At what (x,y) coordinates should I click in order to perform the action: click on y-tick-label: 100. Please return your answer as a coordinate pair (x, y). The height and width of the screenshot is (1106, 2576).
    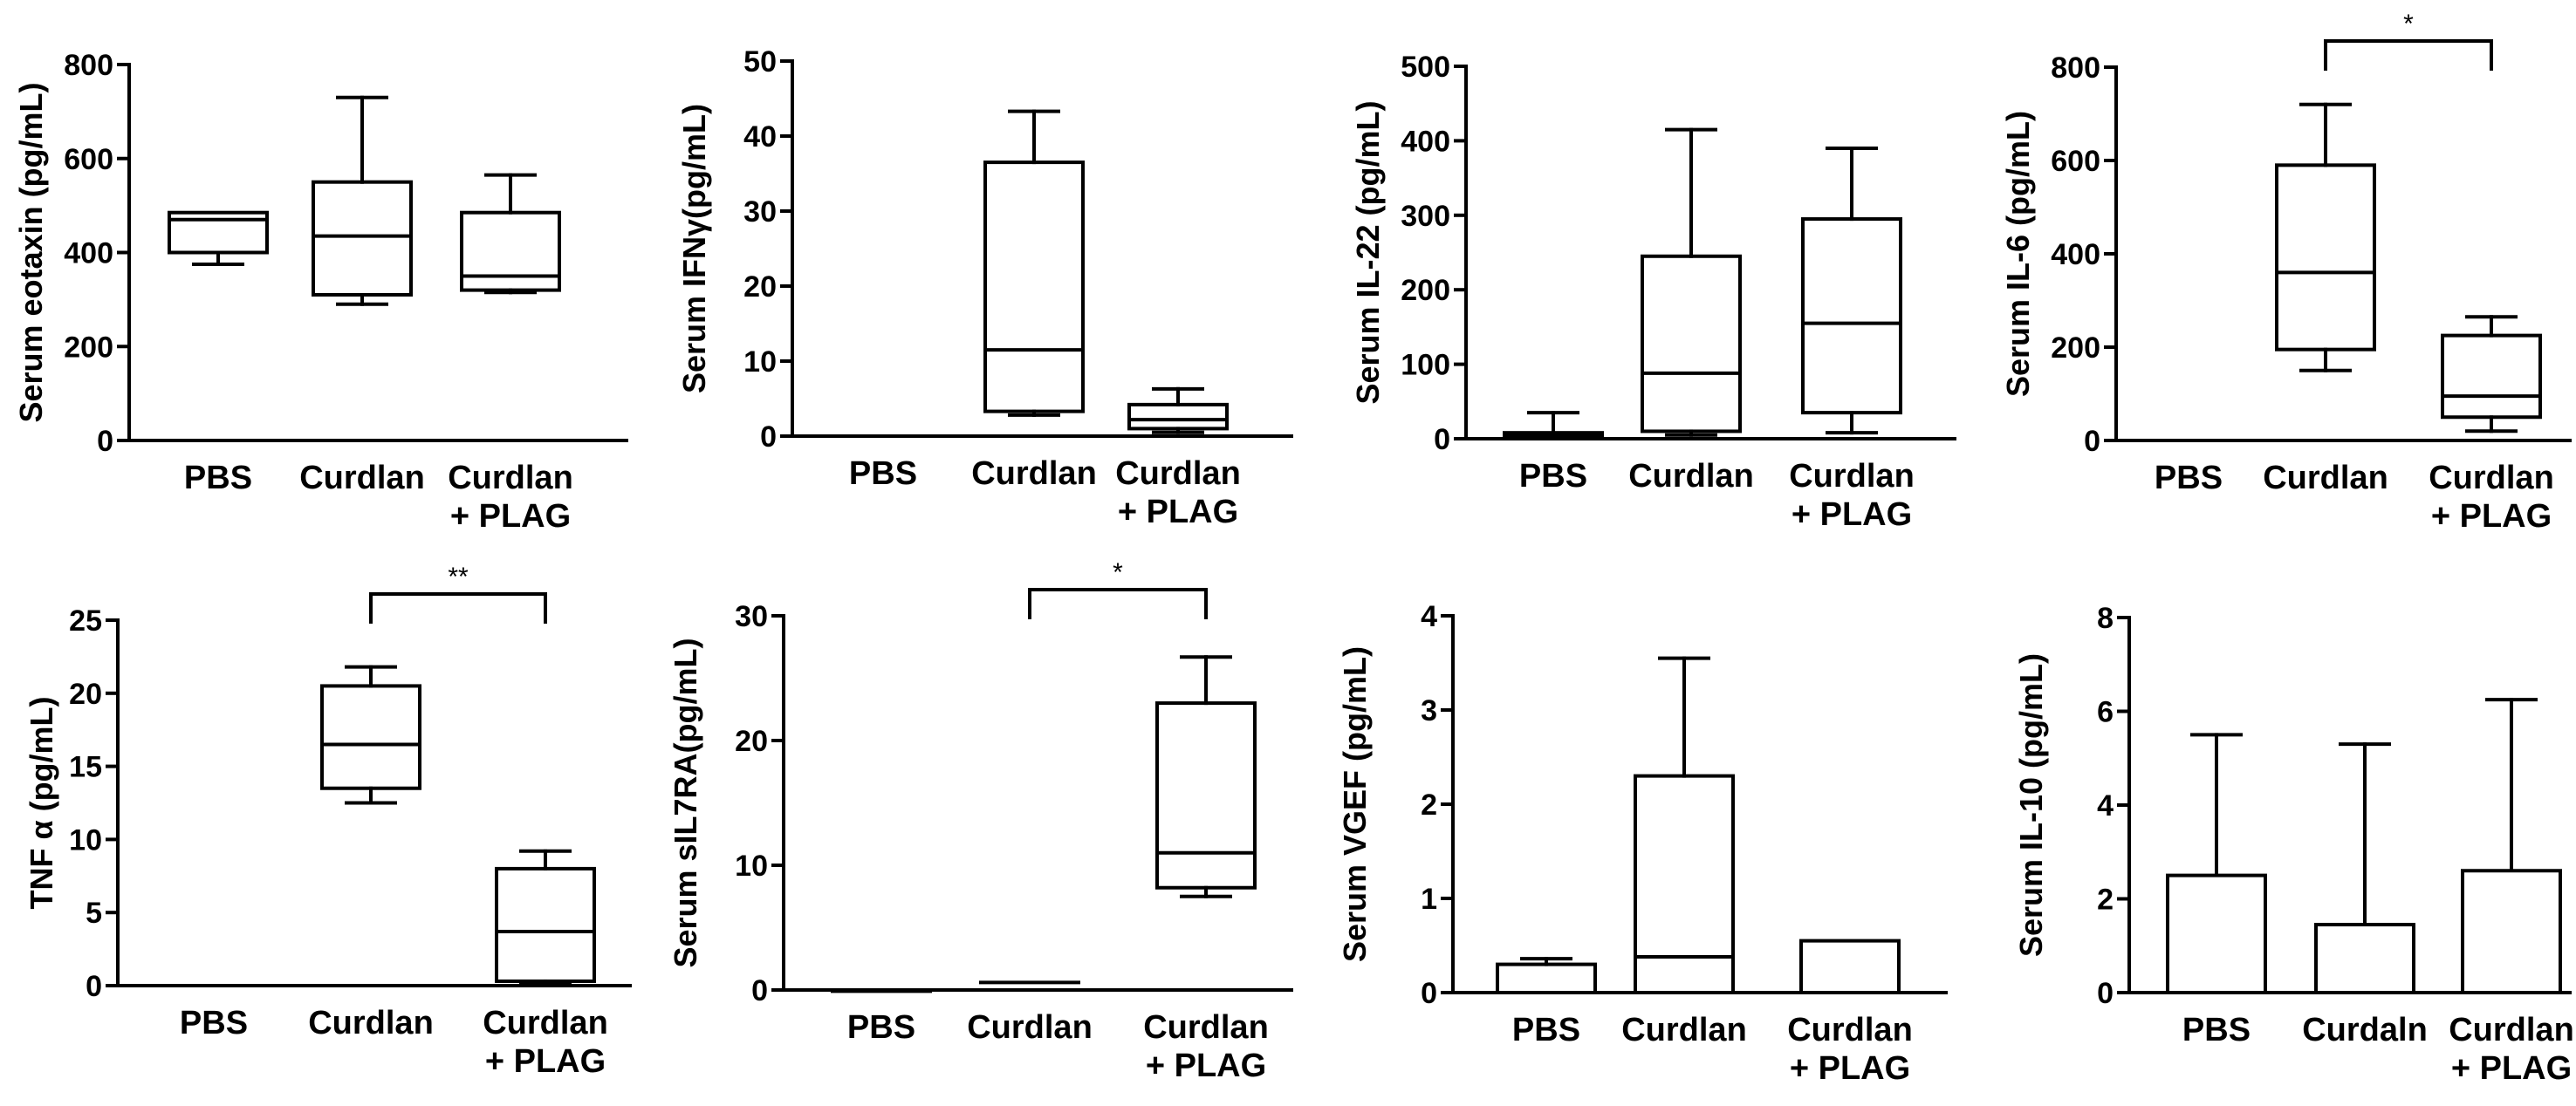
    Looking at the image, I should click on (1425, 365).